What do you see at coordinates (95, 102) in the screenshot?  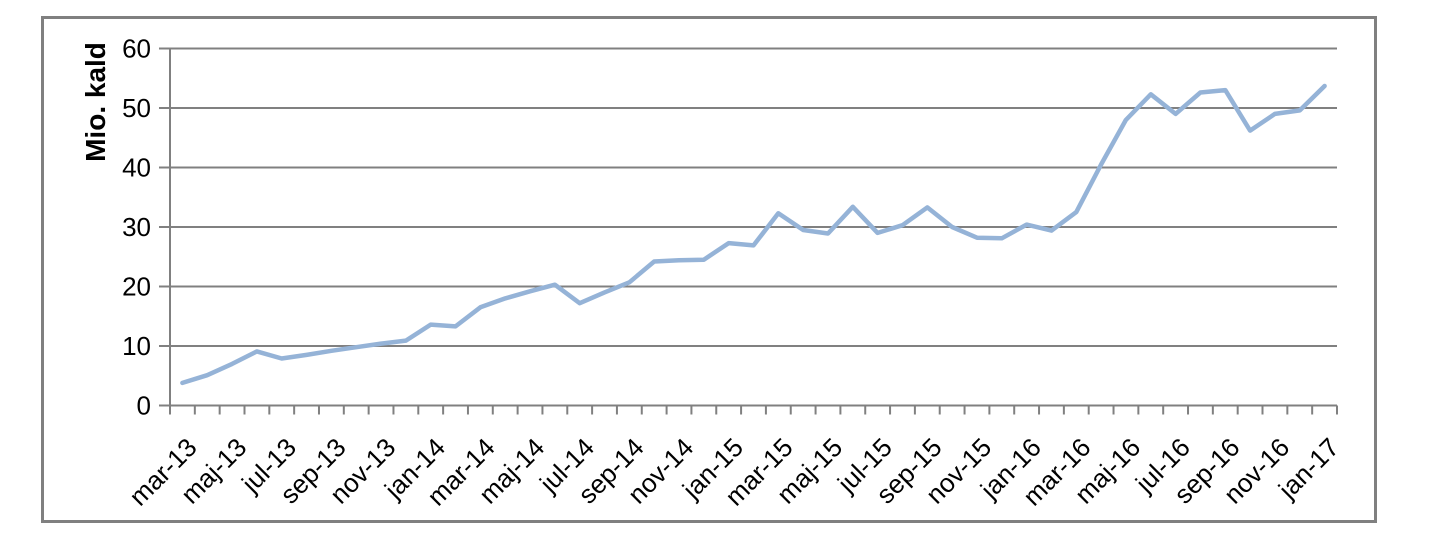 I see `y-axis-title: Mio. kald` at bounding box center [95, 102].